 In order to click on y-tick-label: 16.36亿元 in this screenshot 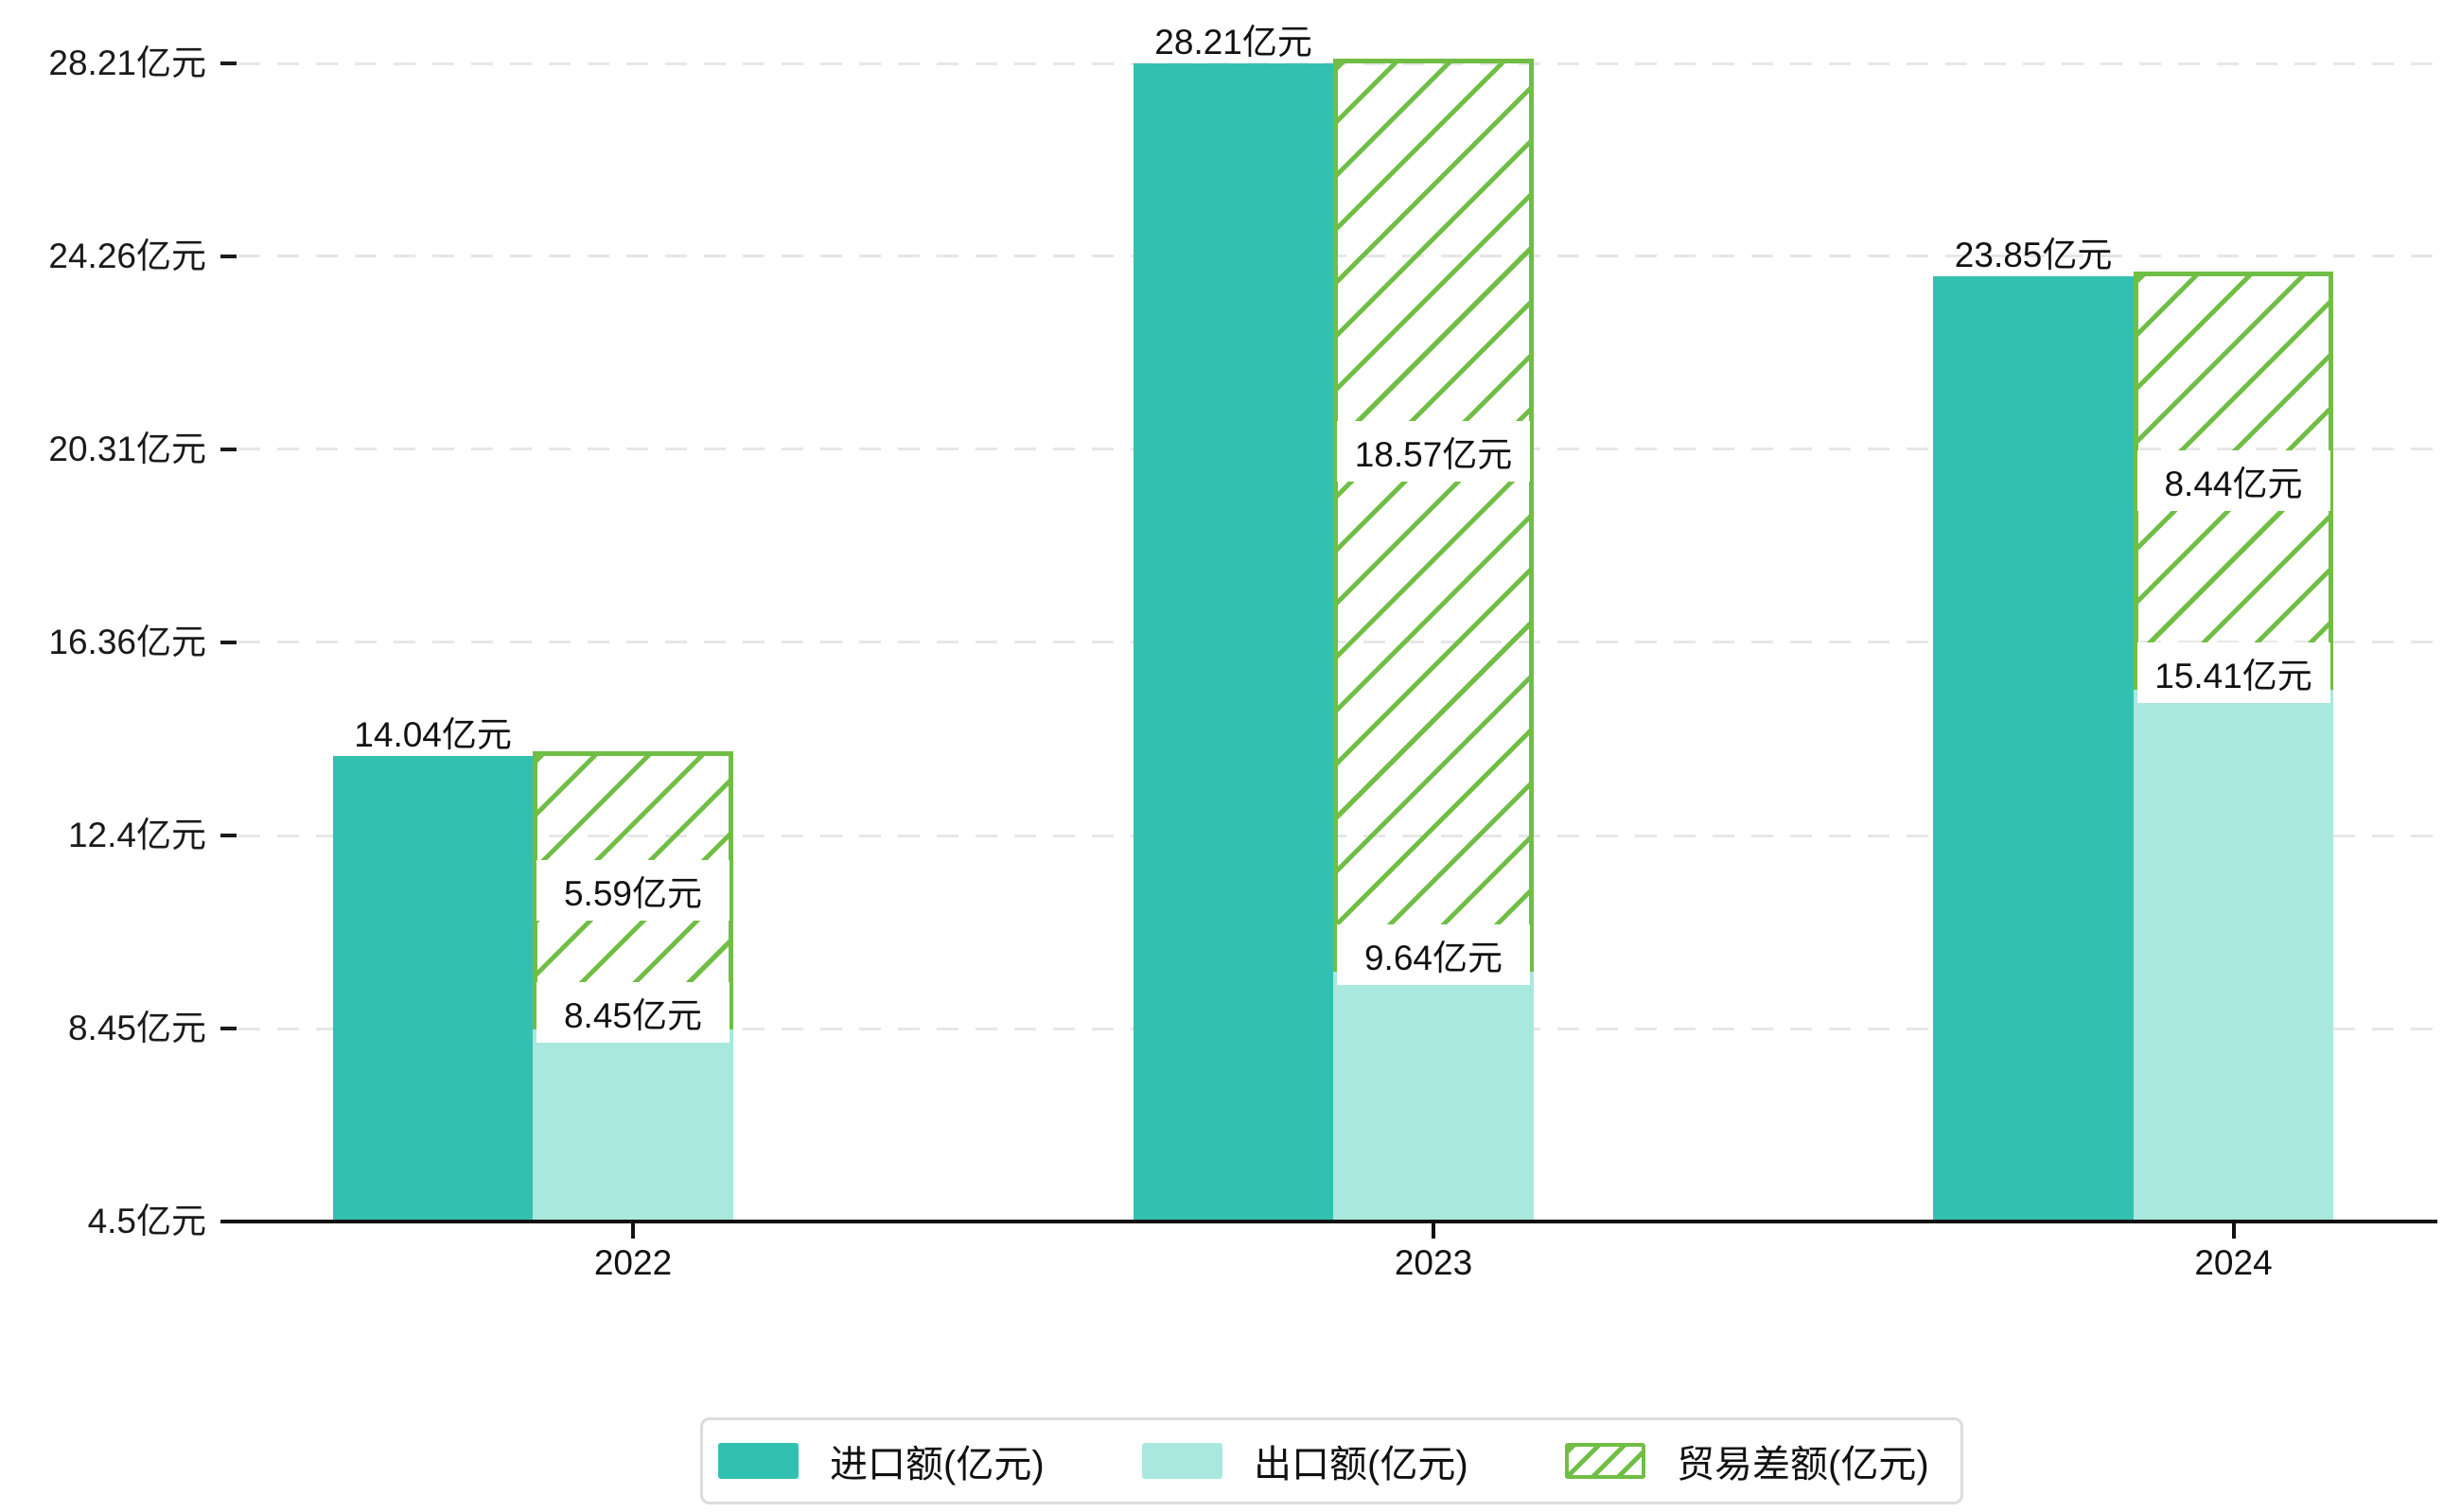, I will do `click(127, 641)`.